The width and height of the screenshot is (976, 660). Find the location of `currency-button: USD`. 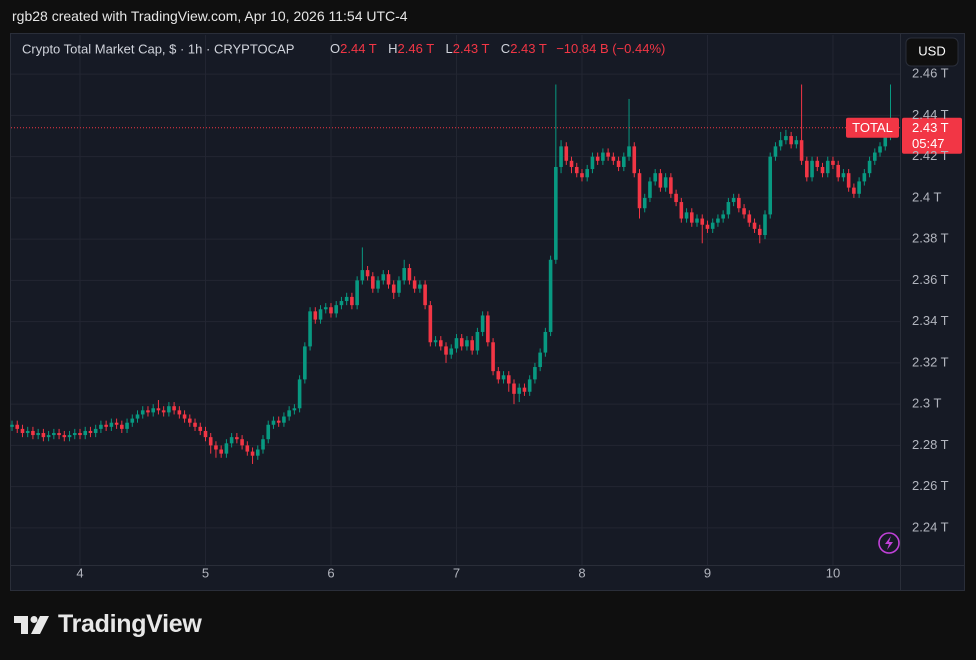

currency-button: USD is located at coordinates (932, 52).